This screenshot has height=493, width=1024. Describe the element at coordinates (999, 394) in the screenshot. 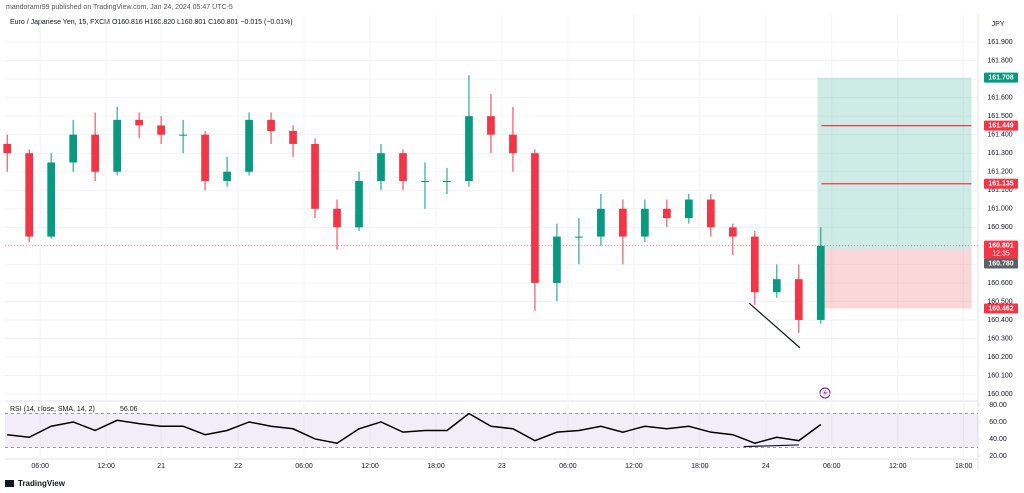

I see `y-tick-label: 160.000` at that location.